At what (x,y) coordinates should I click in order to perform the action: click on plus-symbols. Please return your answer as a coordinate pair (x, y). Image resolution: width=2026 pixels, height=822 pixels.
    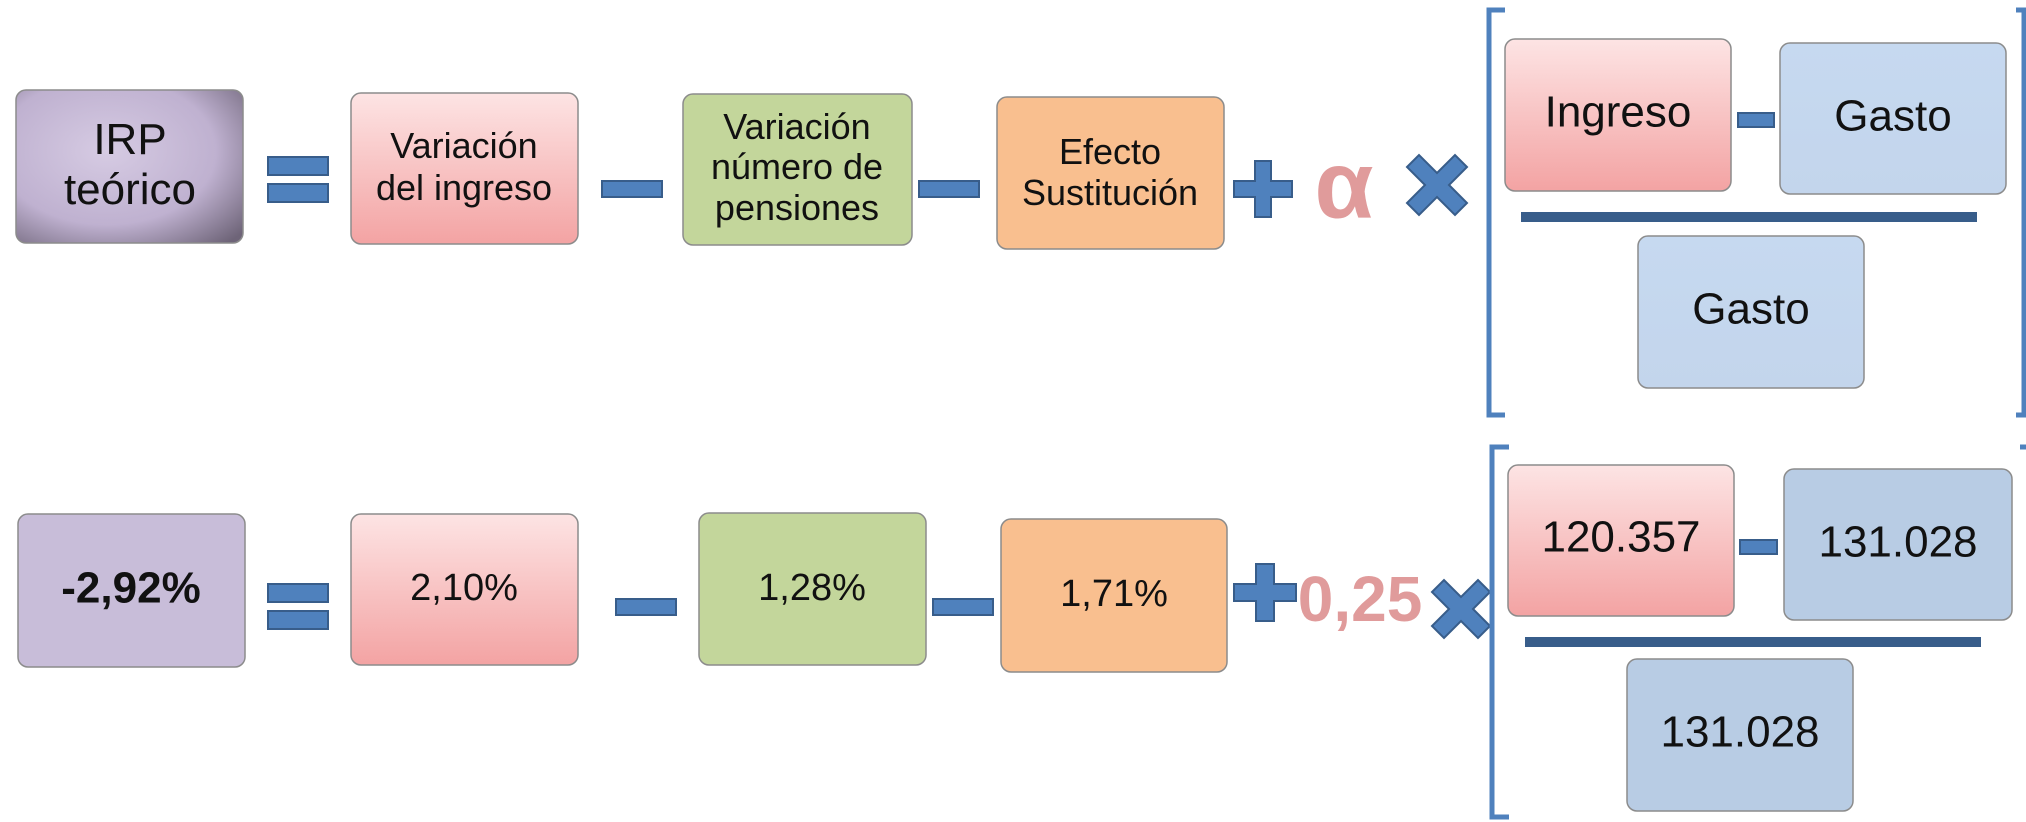
    Looking at the image, I should click on (1265, 391).